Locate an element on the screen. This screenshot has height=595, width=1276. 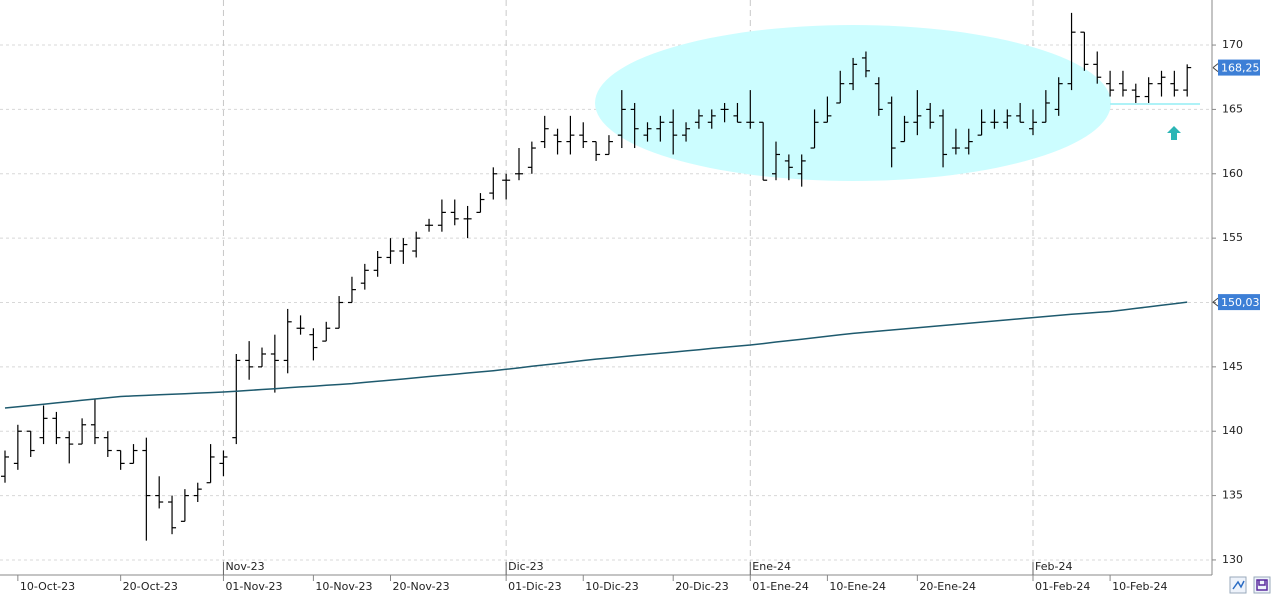
up-arrow is located at coordinates (1174, 133).